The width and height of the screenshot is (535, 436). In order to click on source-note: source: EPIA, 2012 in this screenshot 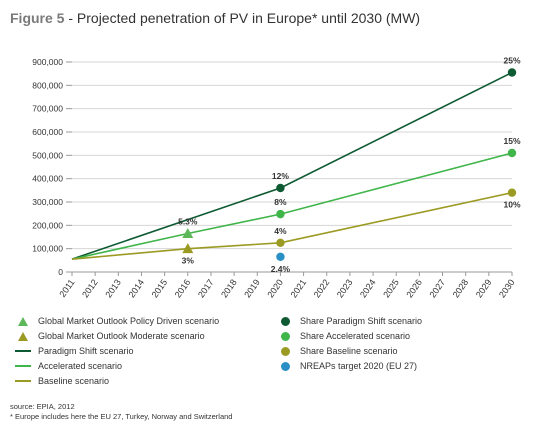, I will do `click(42, 406)`.